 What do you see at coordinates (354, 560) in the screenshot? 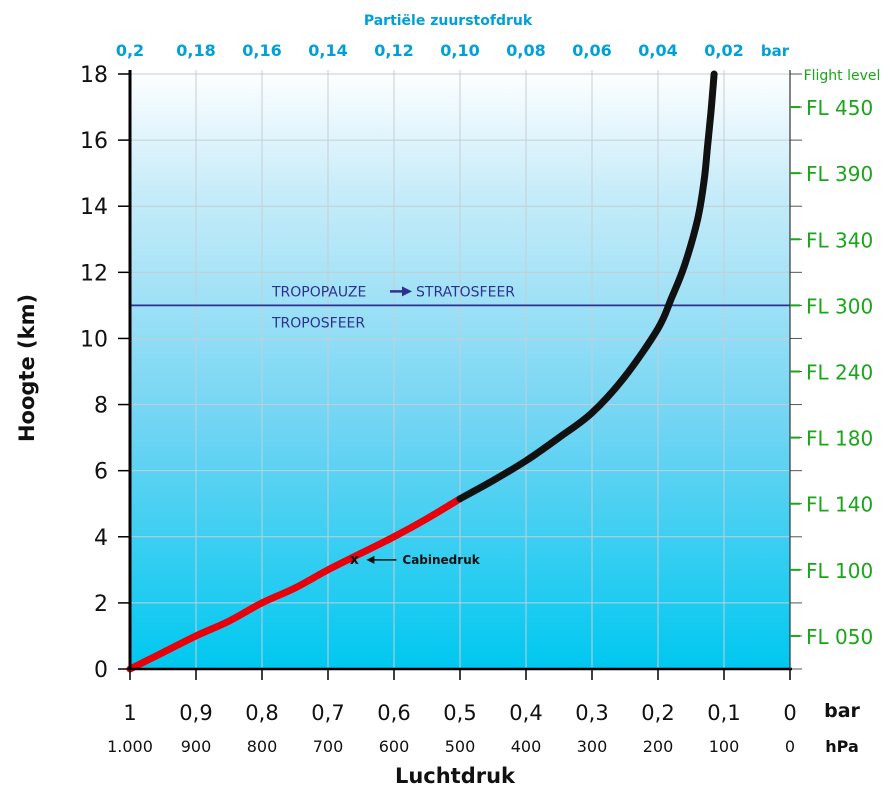
I see `cabin-pressure-marker: x` at bounding box center [354, 560].